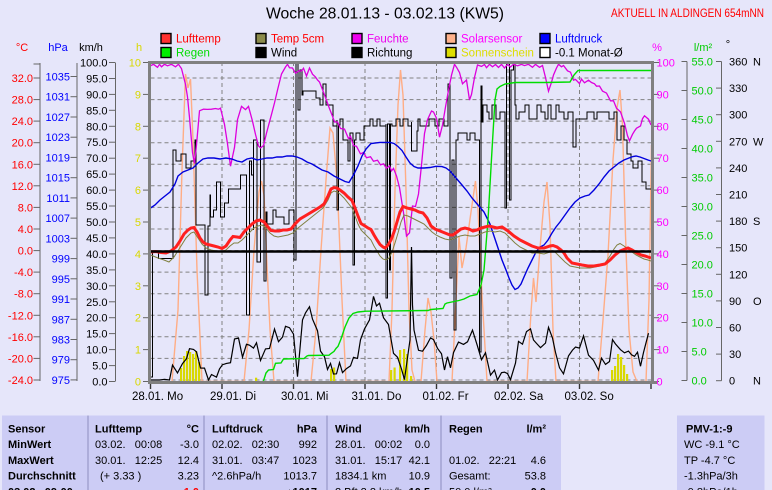  What do you see at coordinates (368, 461) in the screenshot?
I see `svg-text: 31.01. 15:17` at bounding box center [368, 461].